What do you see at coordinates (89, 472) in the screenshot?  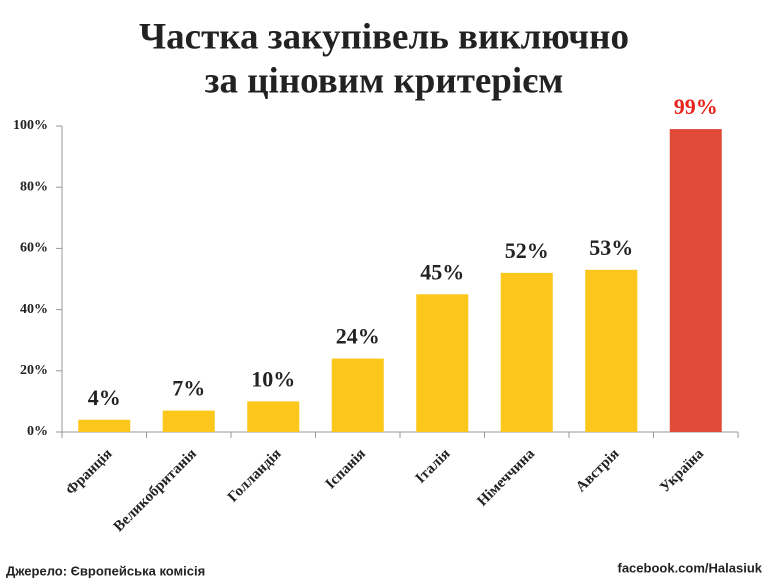 I see `x-tick-label: Франція` at bounding box center [89, 472].